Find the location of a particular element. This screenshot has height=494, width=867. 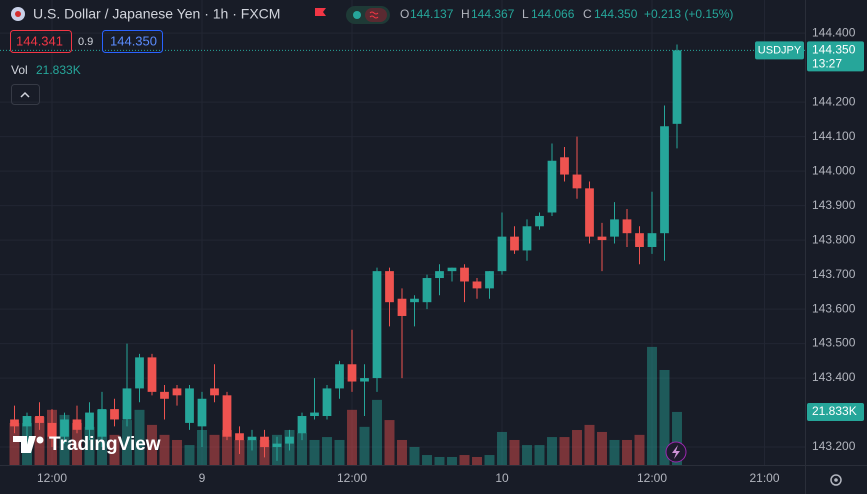

countdown-text: 13:27 is located at coordinates (827, 64).